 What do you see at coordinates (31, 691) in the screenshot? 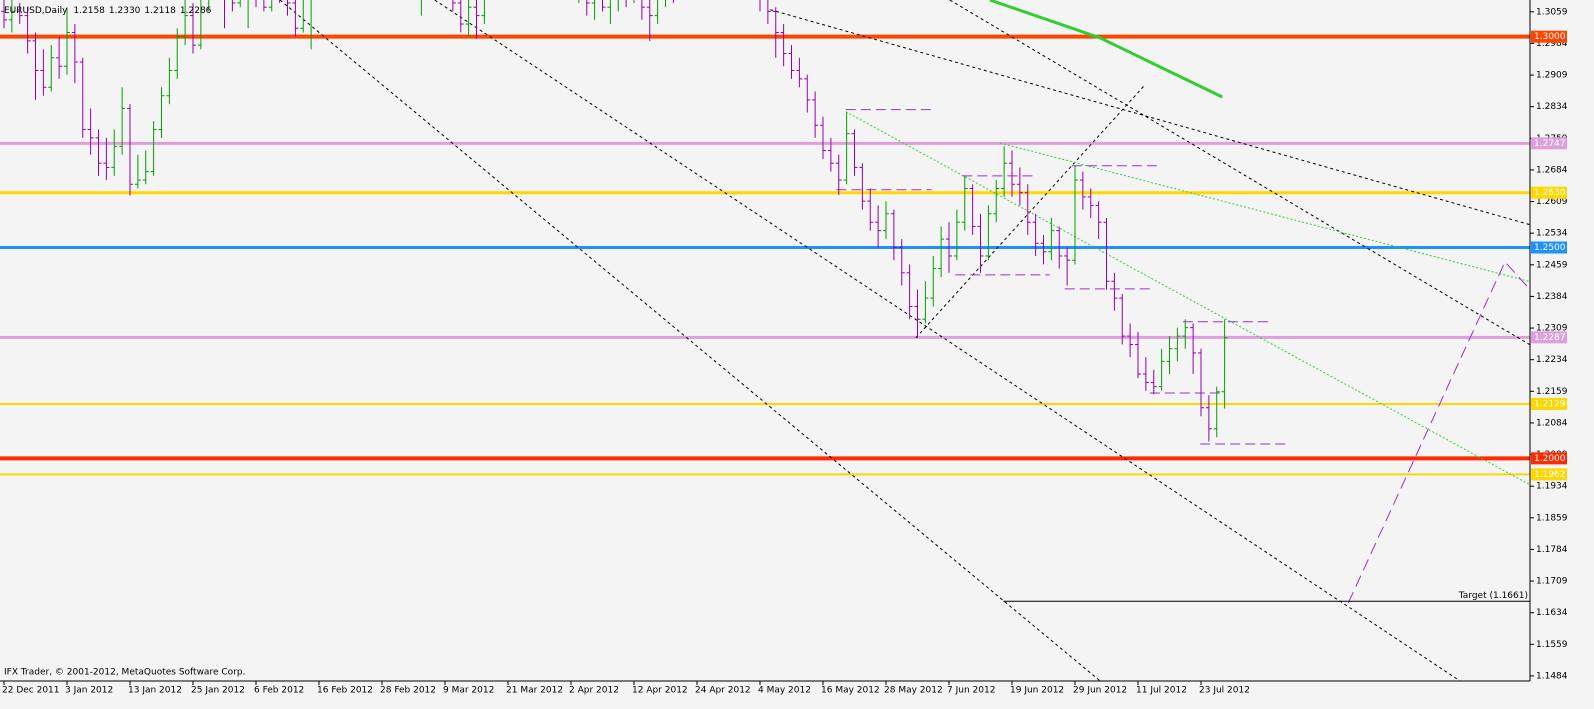
I see `x-tick-label: 22 Dec 2011` at bounding box center [31, 691].